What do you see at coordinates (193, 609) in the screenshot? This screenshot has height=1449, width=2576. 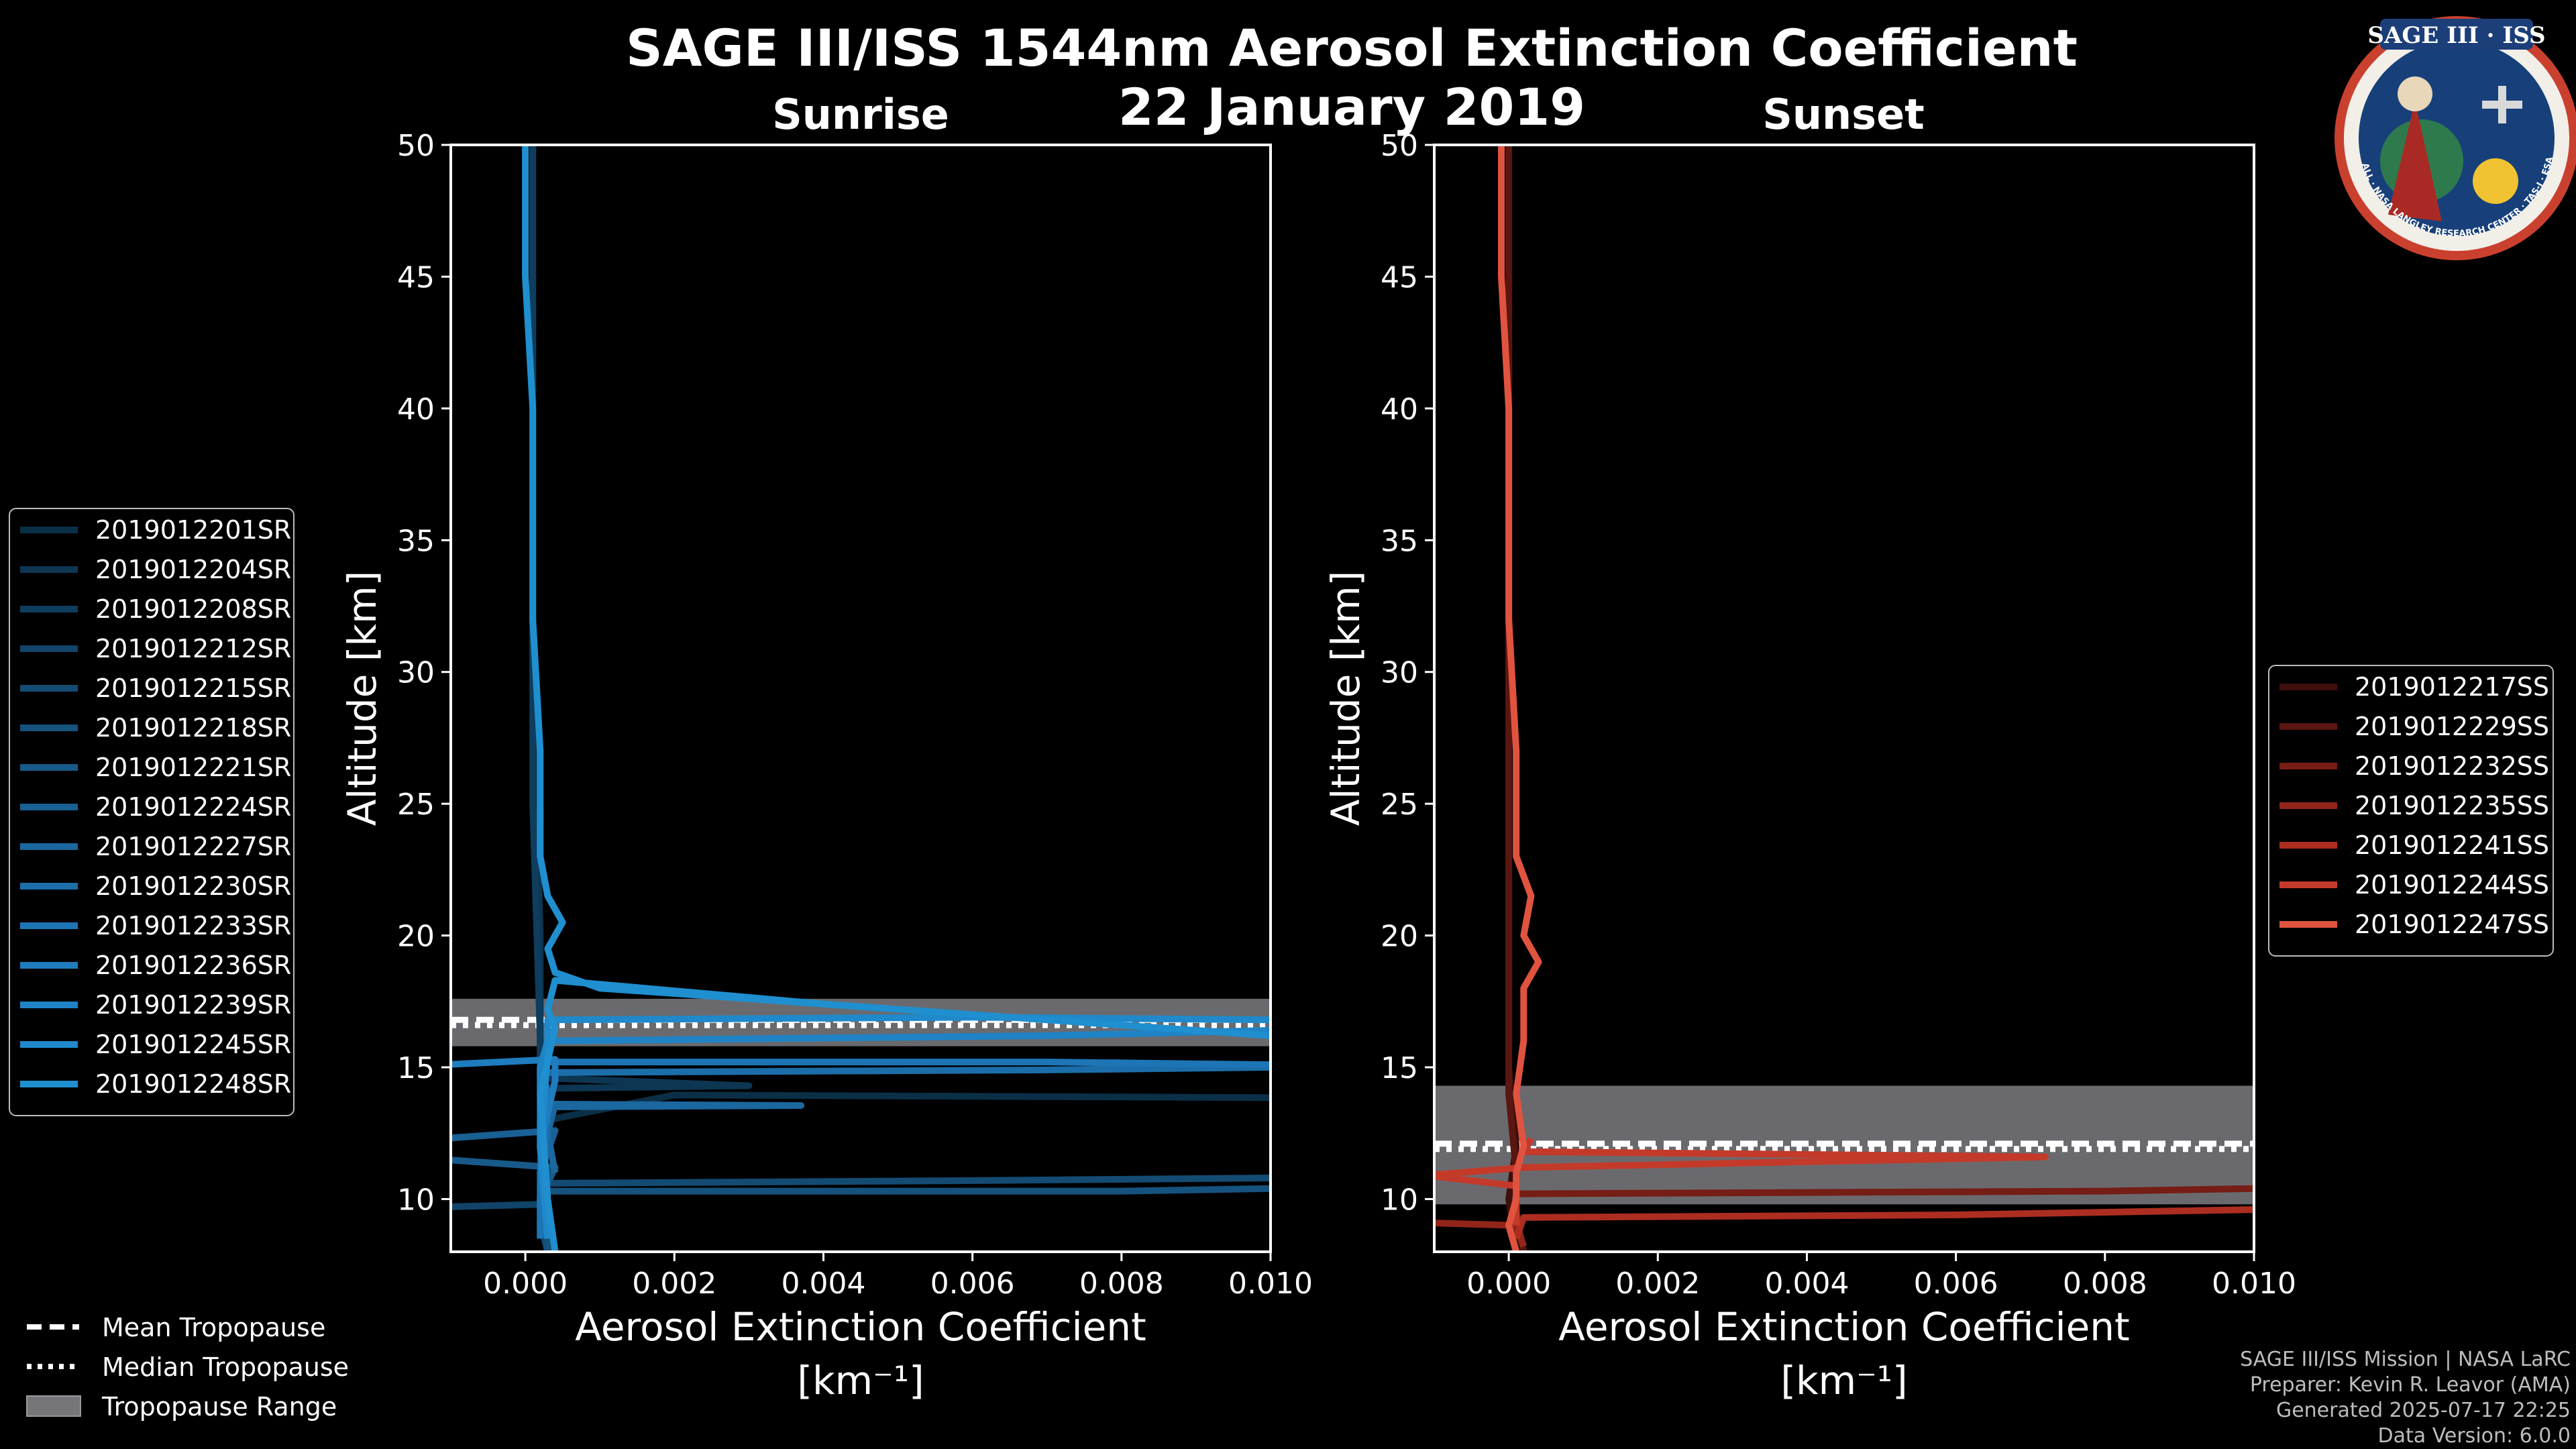 I see `sunrise-legend-label: 2019012208SR` at bounding box center [193, 609].